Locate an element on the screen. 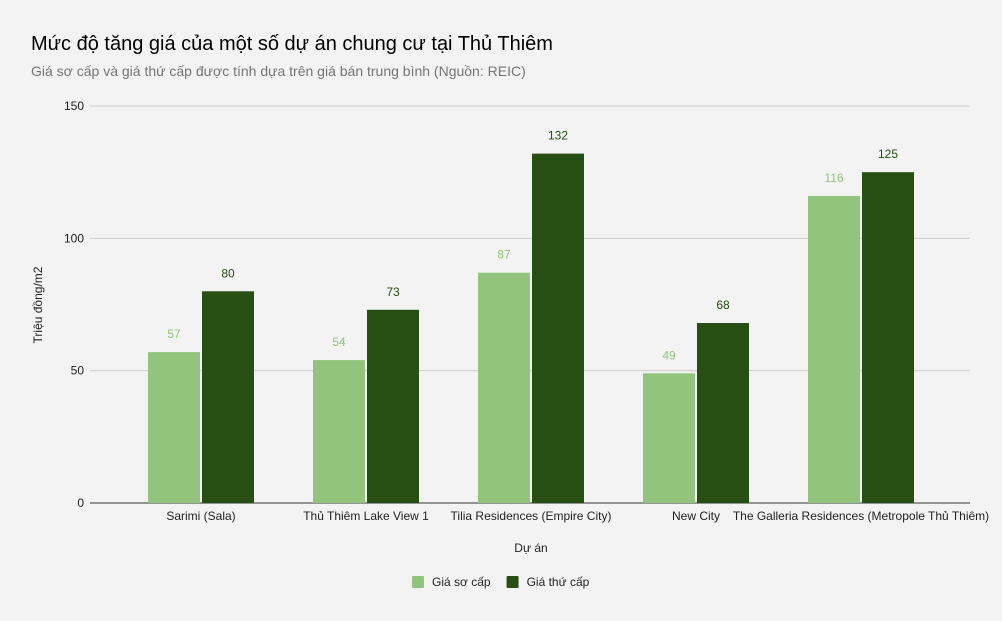  data-label: 116 is located at coordinates (833, 178).